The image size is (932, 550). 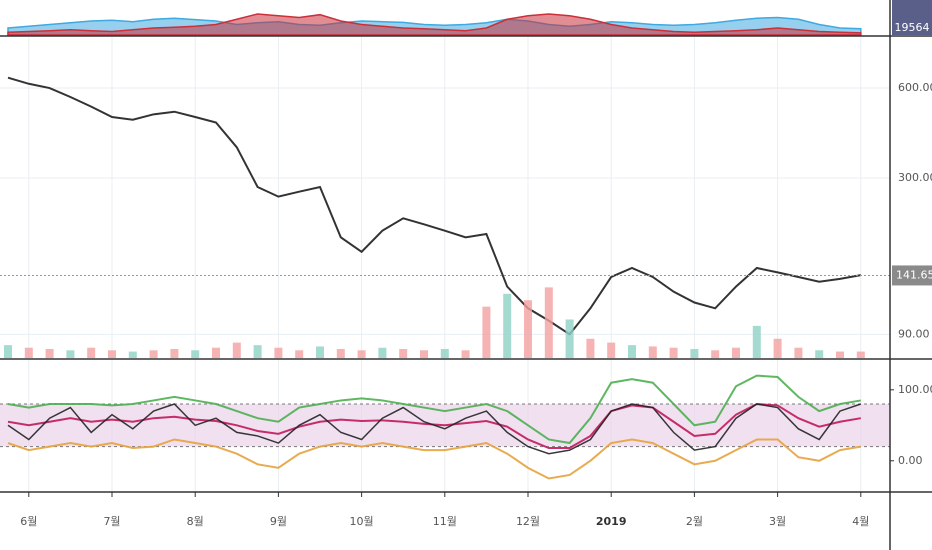 I want to click on x-tick-label: 4월, so click(x=860, y=521).